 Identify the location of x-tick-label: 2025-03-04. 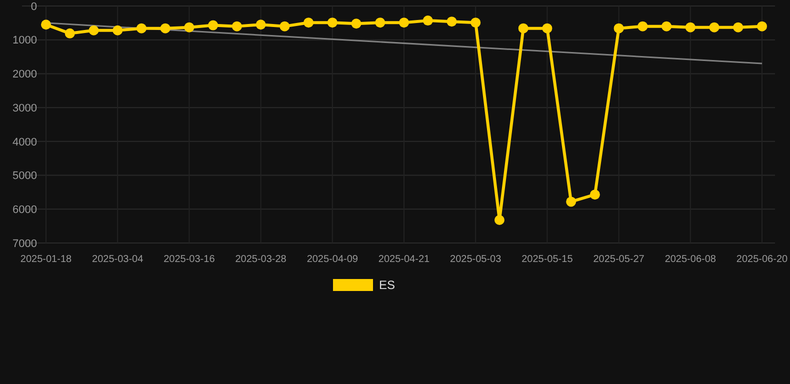
(118, 259).